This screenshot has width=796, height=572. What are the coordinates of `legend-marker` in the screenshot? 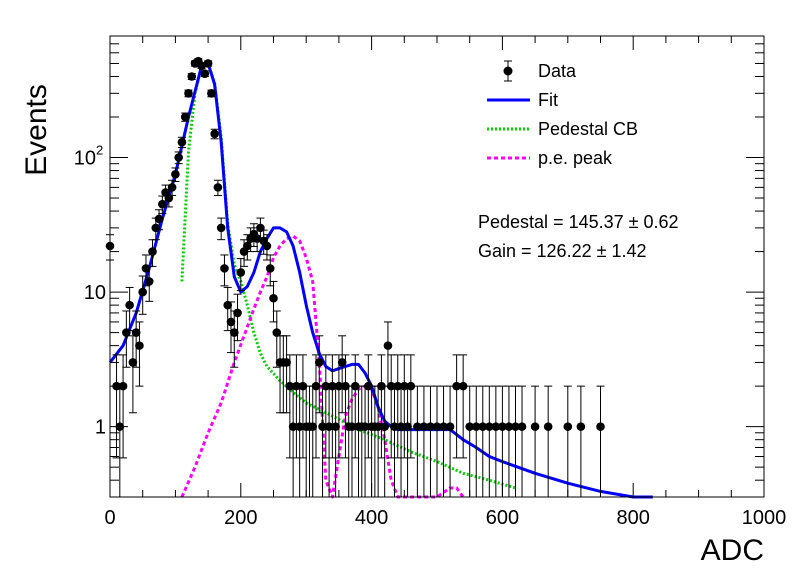 It's located at (508, 71).